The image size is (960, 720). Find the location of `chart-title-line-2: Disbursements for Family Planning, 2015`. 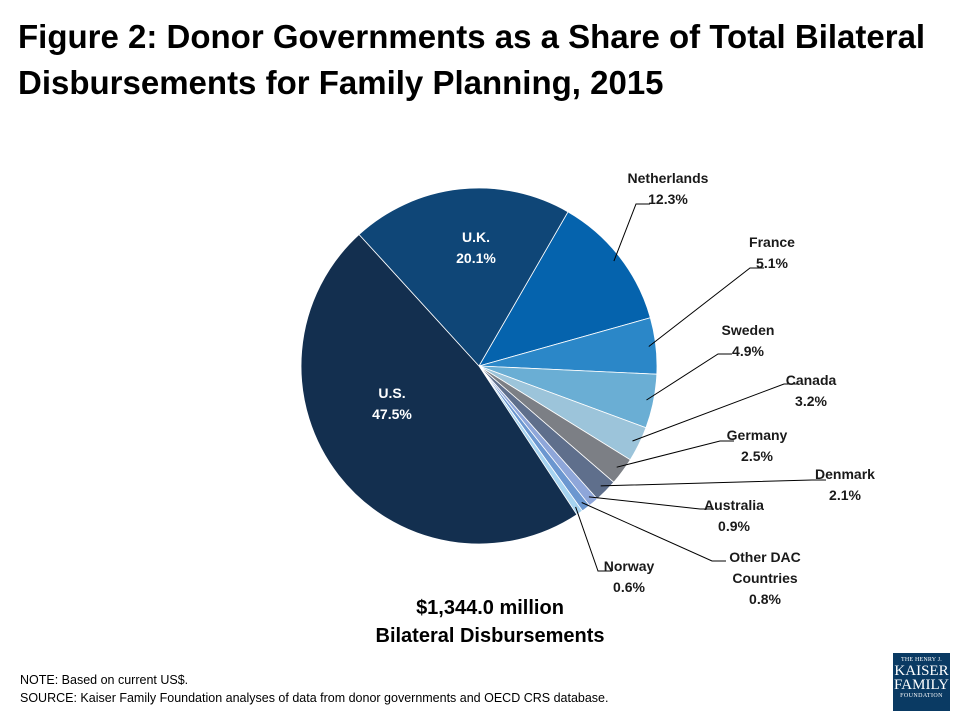

chart-title-line-2: Disbursements for Family Planning, 2015 is located at coordinates (341, 82).